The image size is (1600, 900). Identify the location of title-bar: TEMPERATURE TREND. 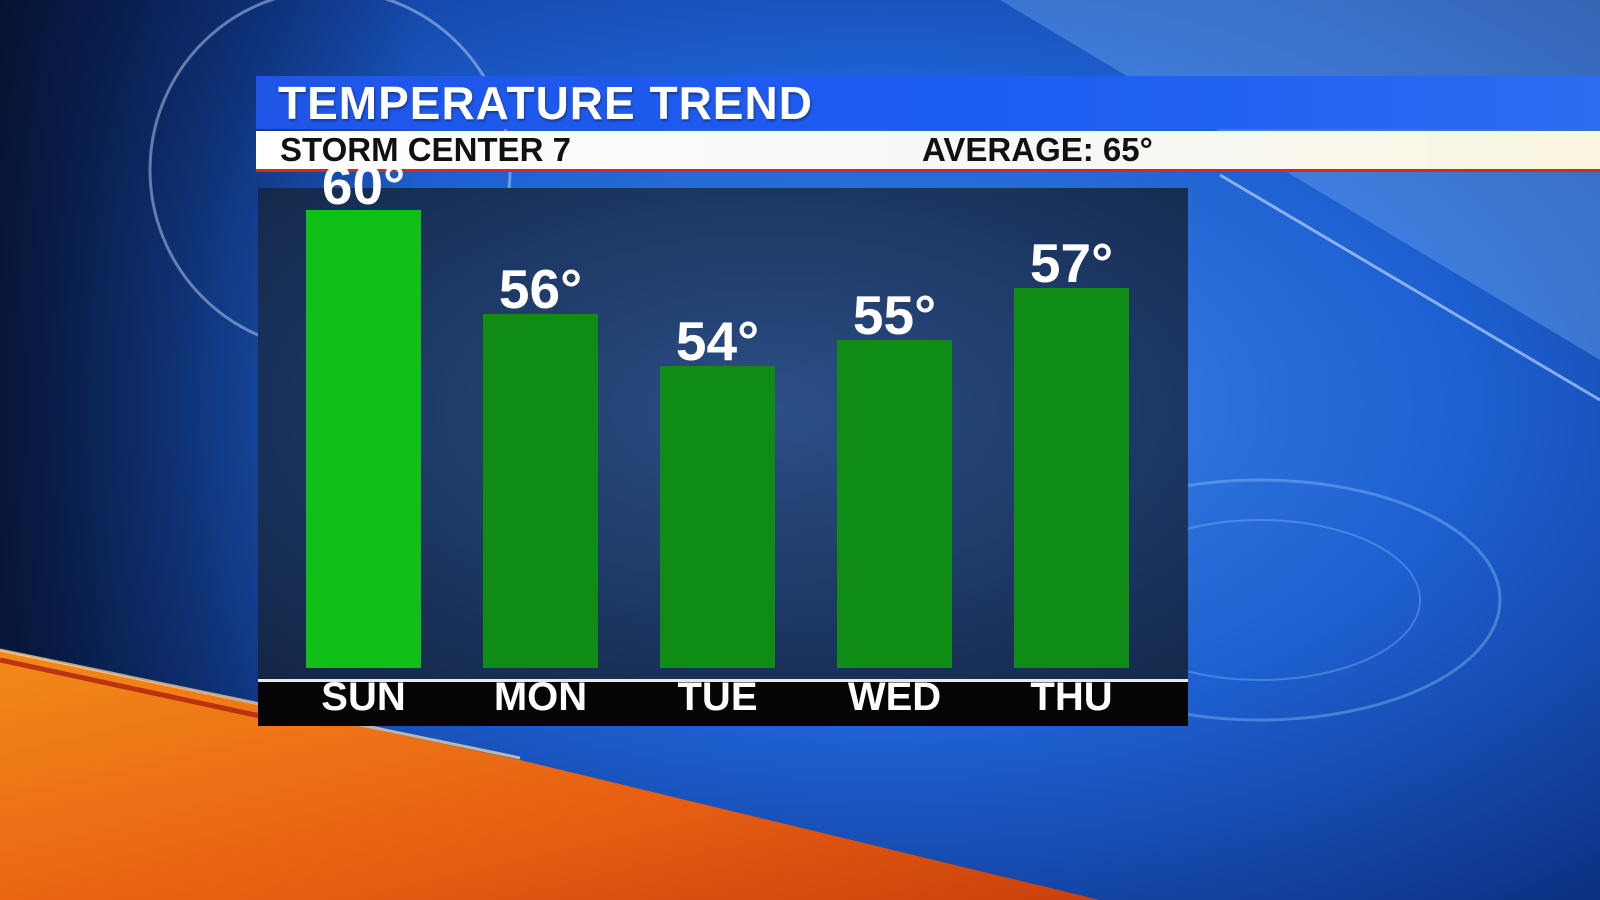
(928, 102).